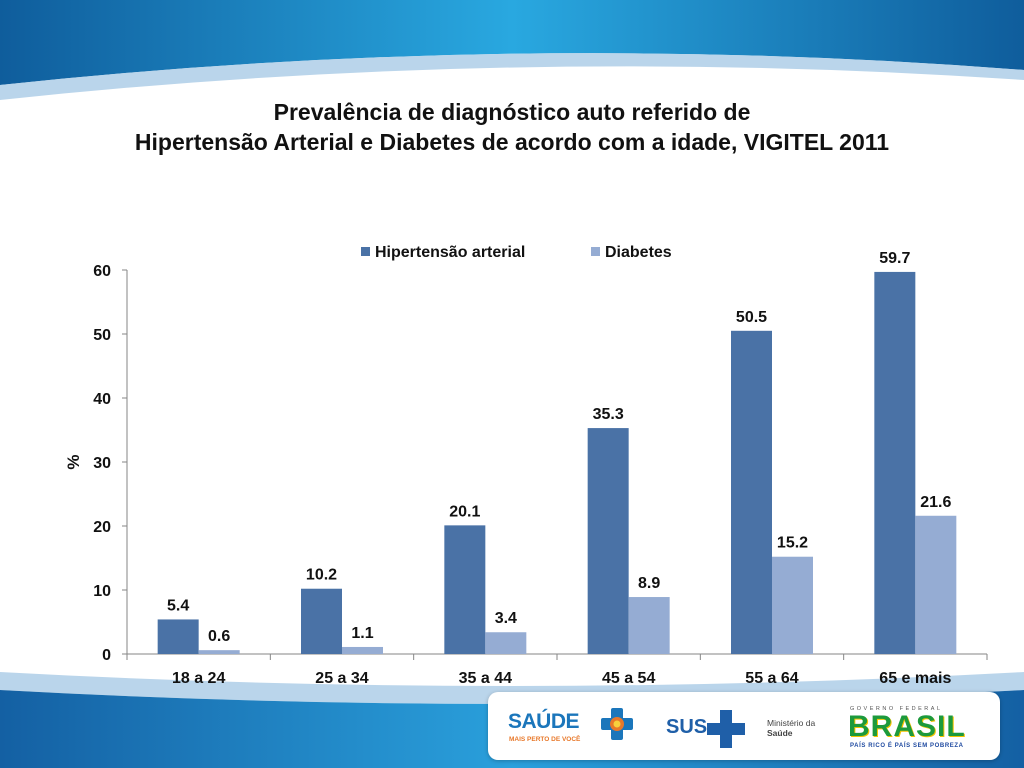  I want to click on y-tick-label: 40, so click(102, 399).